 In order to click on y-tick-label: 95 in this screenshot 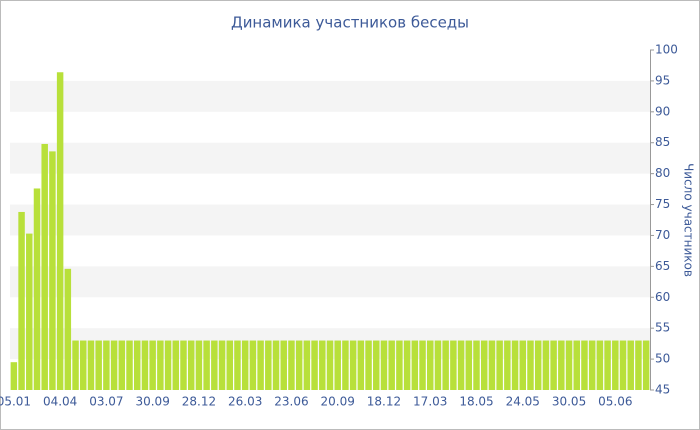, I will do `click(662, 80)`.